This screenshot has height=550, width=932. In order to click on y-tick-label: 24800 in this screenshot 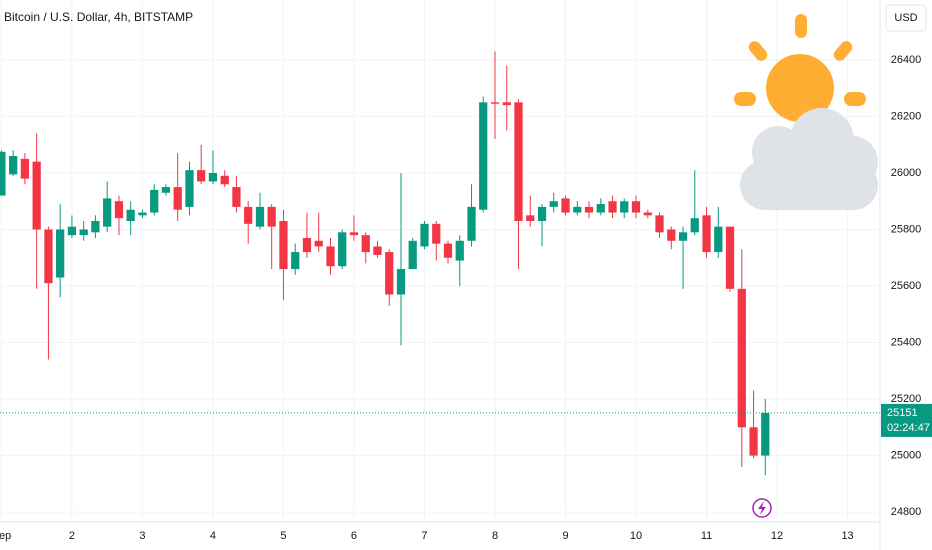, I will do `click(906, 512)`.